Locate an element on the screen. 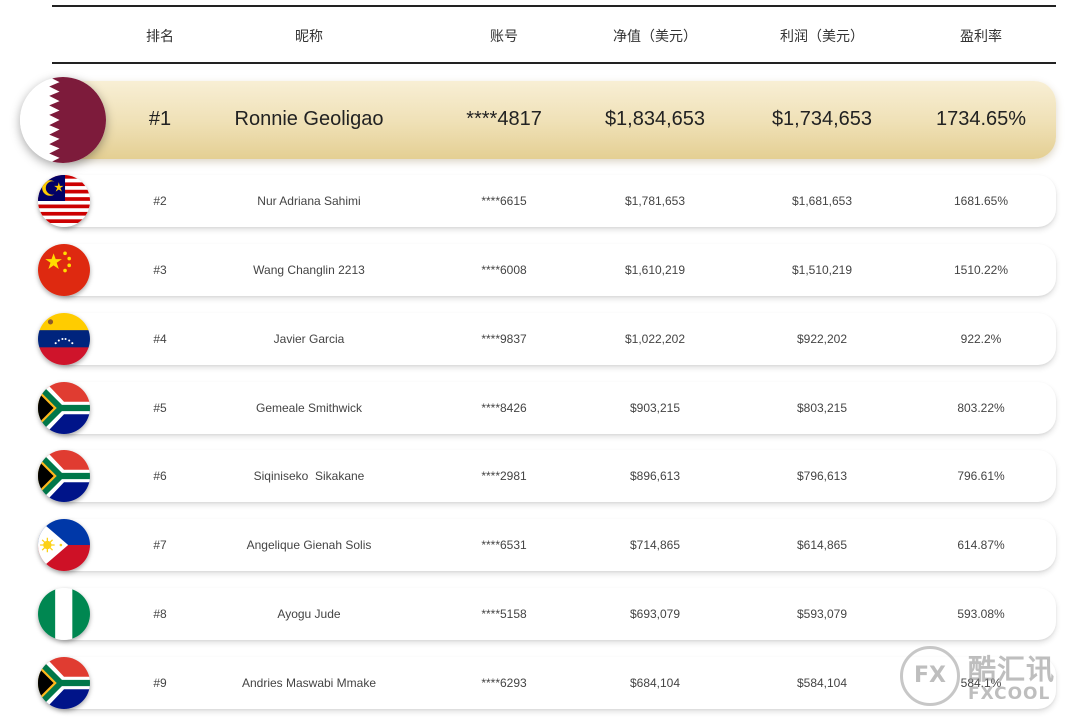 Image resolution: width=1080 pixels, height=722 pixels. net-value: $1,781,653 is located at coordinates (655, 201).